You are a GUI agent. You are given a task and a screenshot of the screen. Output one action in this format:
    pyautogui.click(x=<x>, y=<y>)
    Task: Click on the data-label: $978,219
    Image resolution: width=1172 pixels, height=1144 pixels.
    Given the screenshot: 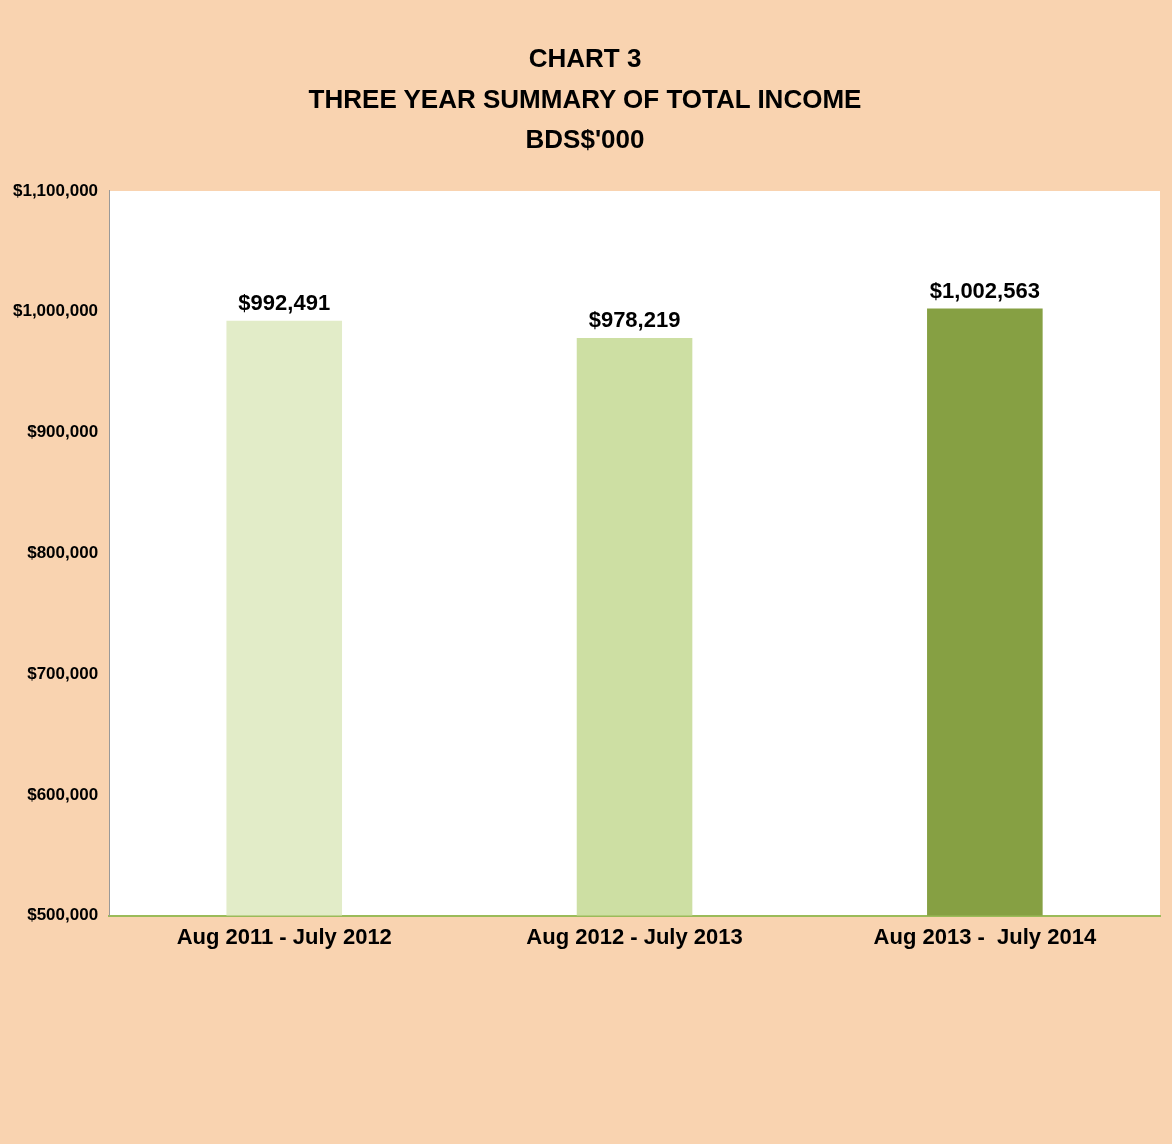 What is the action you would take?
    pyautogui.click(x=634, y=320)
    